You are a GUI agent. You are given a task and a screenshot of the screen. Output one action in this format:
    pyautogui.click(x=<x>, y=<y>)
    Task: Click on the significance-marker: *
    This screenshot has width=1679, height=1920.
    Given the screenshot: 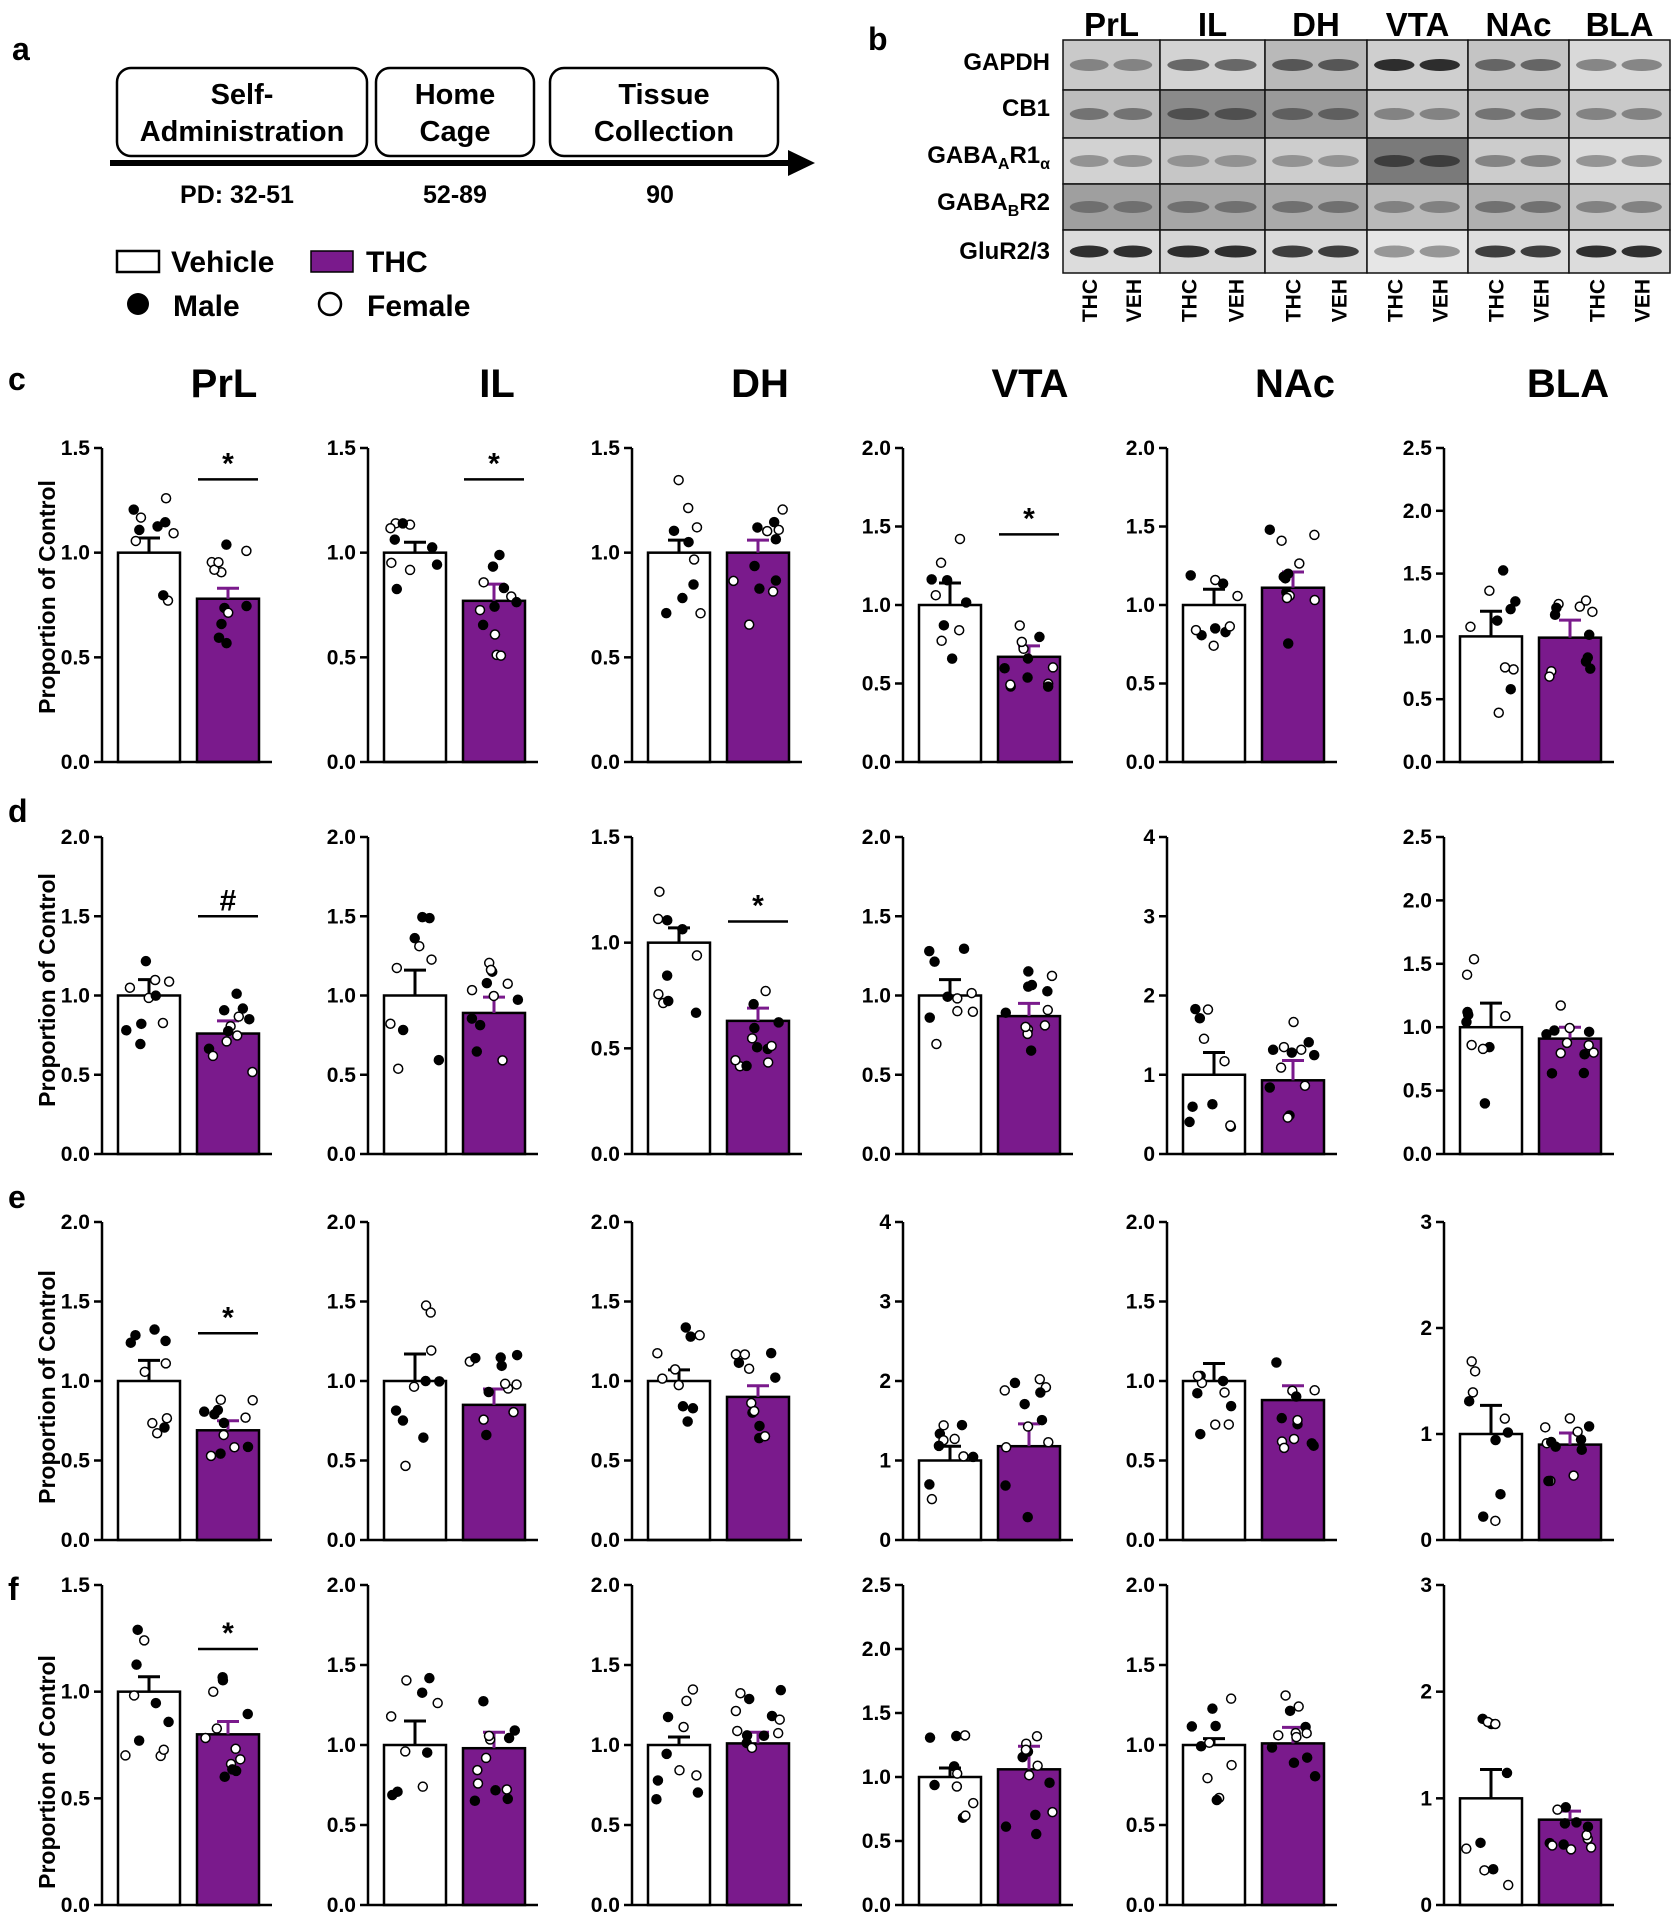 What is the action you would take?
    pyautogui.click(x=228, y=1317)
    